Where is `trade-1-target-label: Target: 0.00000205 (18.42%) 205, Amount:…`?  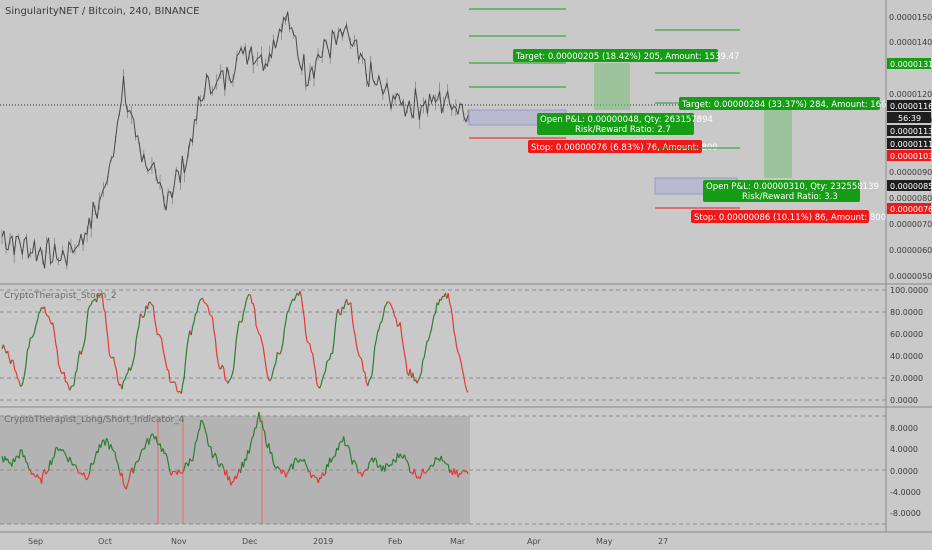 trade-1-target-label: Target: 0.00000205 (18.42%) 205, Amount:… is located at coordinates (627, 57).